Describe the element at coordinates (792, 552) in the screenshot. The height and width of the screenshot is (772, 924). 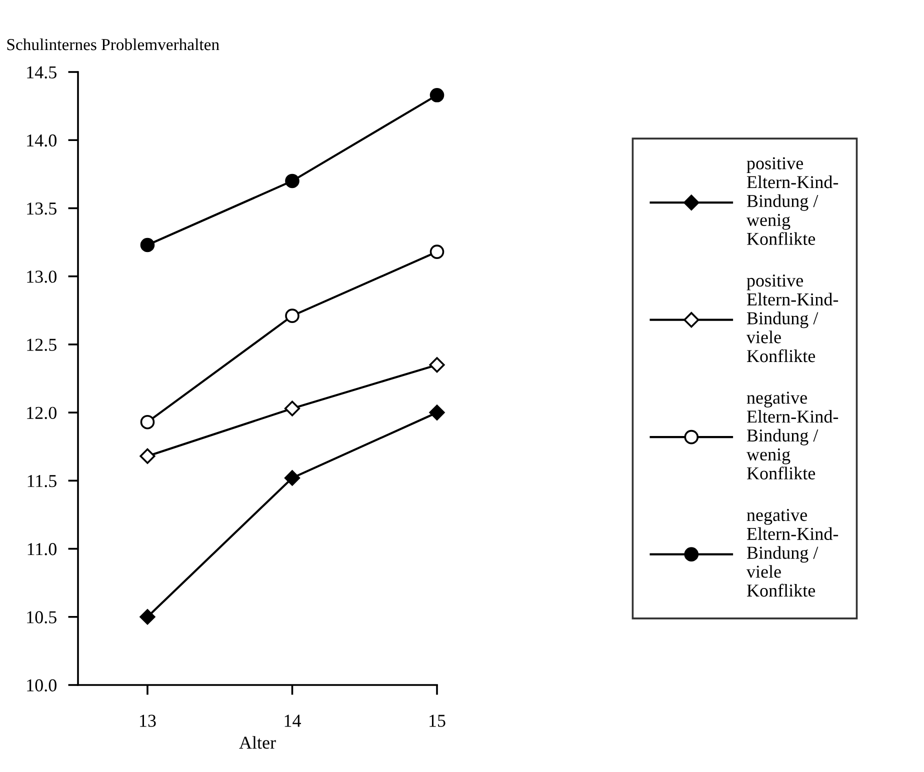
I see `legend-label: negative Eltern-Kind-Bindung / viele Konflikte` at that location.